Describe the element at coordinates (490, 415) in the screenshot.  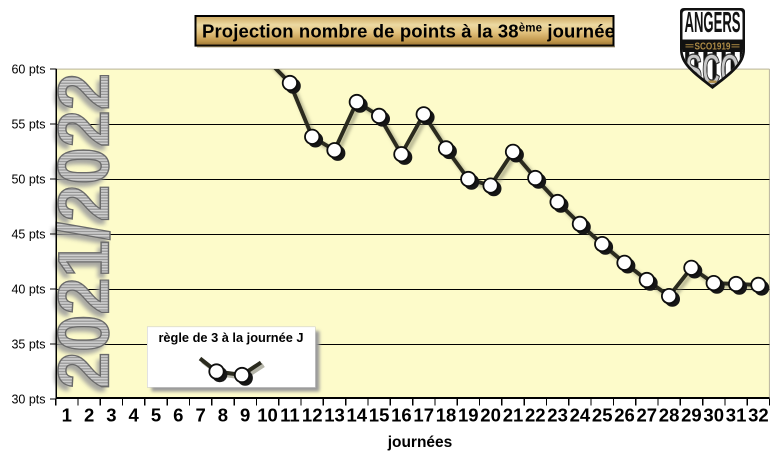
I see `svg-text: 20` at that location.